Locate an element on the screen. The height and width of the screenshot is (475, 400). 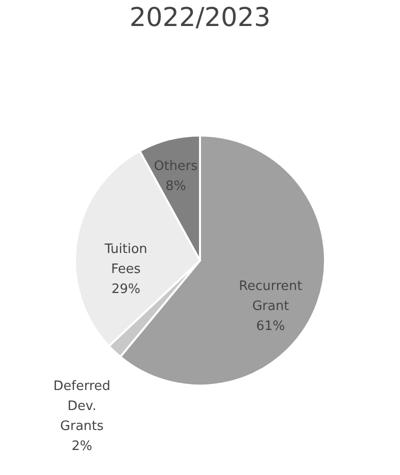
data-label: 61% is located at coordinates (271, 326).